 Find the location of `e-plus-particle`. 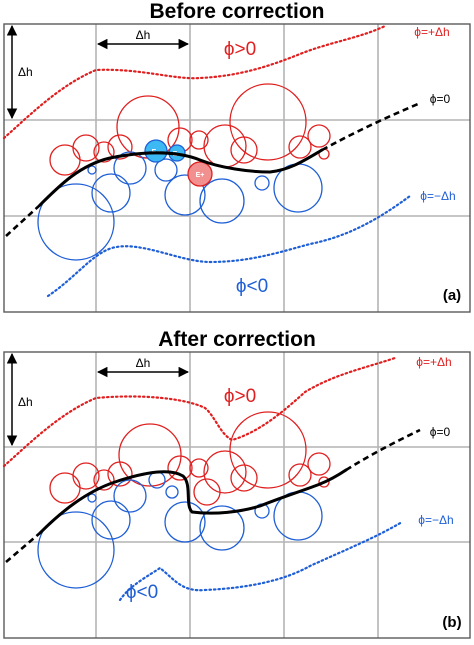

e-plus-particle is located at coordinates (200, 174).